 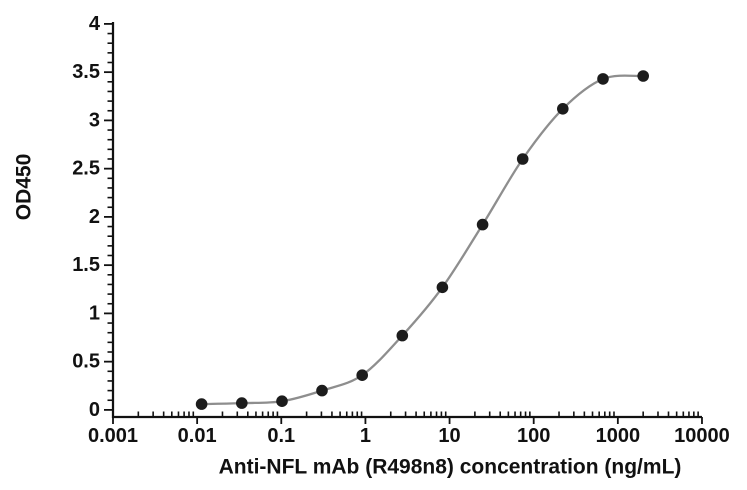 What do you see at coordinates (94, 313) in the screenshot?
I see `y-tick-label: 1` at bounding box center [94, 313].